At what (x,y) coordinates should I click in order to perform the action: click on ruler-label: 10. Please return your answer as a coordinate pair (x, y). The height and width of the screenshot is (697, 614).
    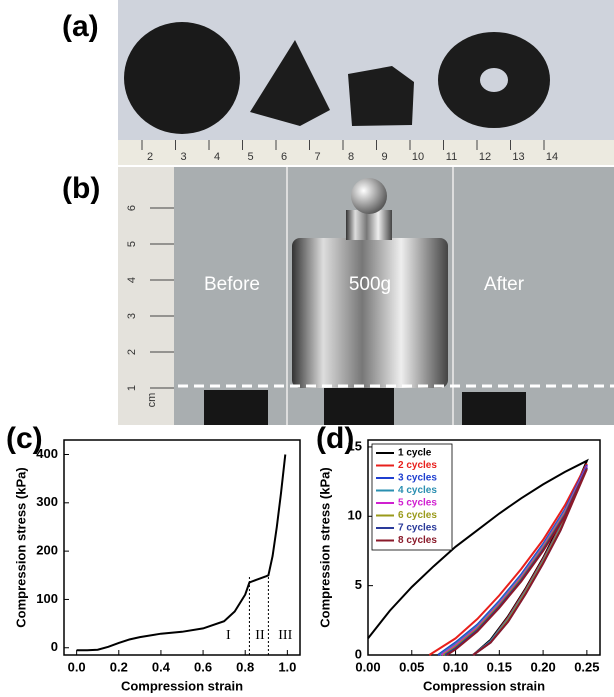
    Looking at the image, I should click on (418, 157).